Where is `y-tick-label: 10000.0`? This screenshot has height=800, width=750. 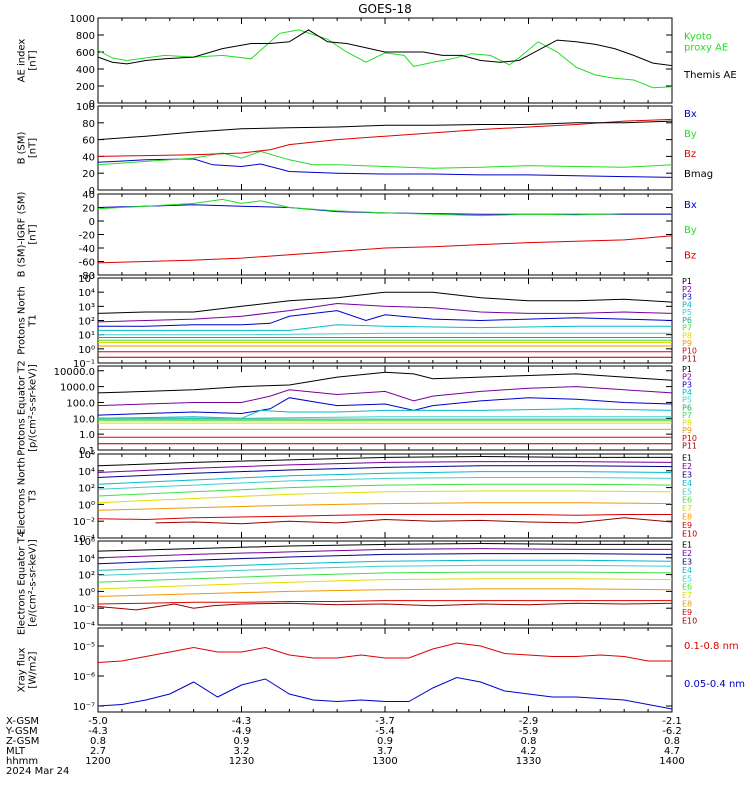 y-tick-label: 10000.0 is located at coordinates (74, 372).